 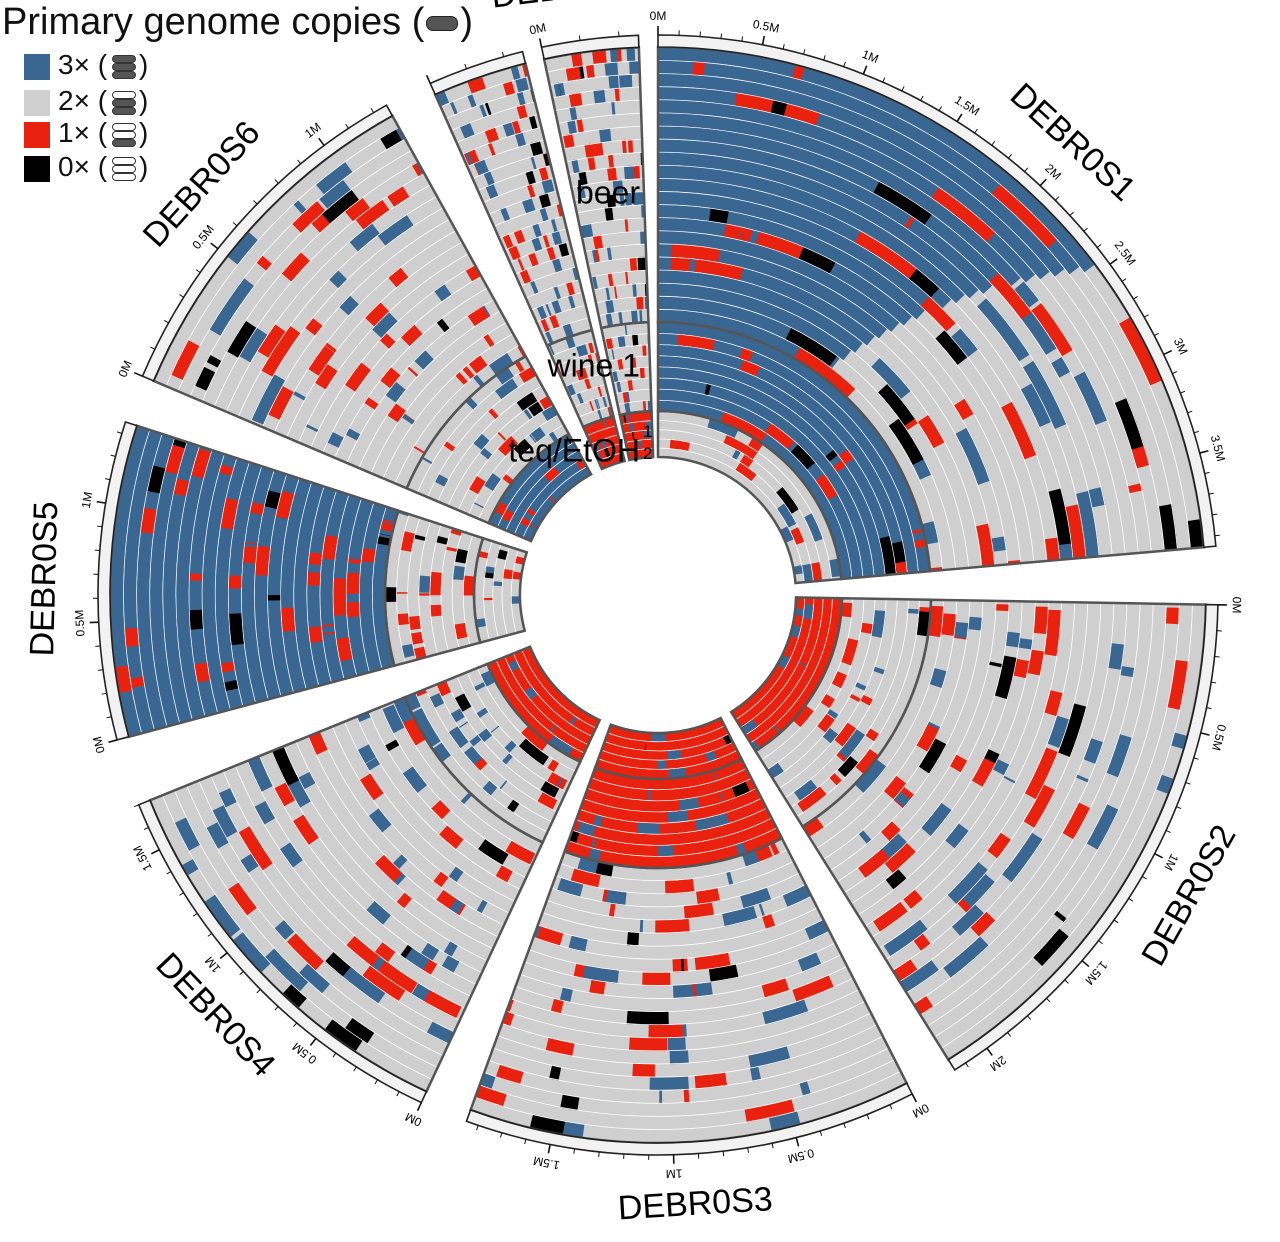 What do you see at coordinates (86, 101) in the screenshot?
I see `legend-entry-2x: 2× ()` at bounding box center [86, 101].